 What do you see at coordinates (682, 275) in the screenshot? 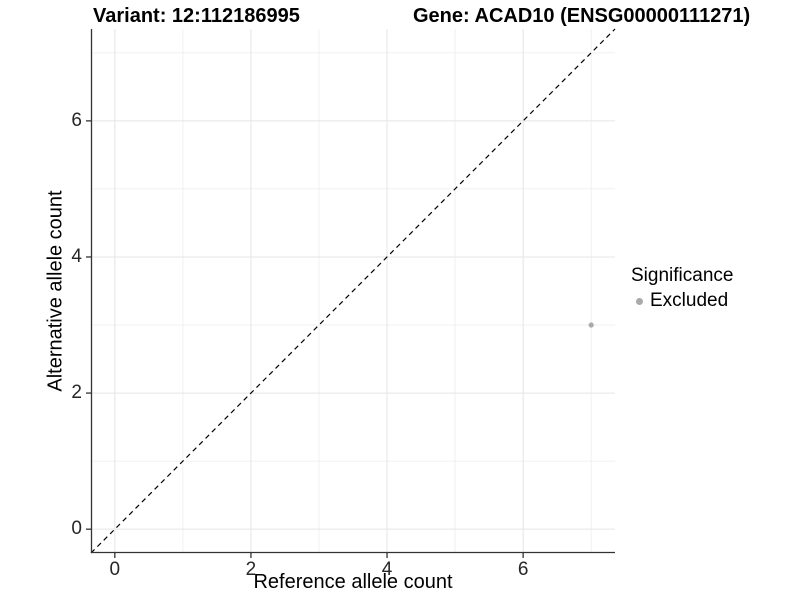
I see `legend-title: Significance` at bounding box center [682, 275].